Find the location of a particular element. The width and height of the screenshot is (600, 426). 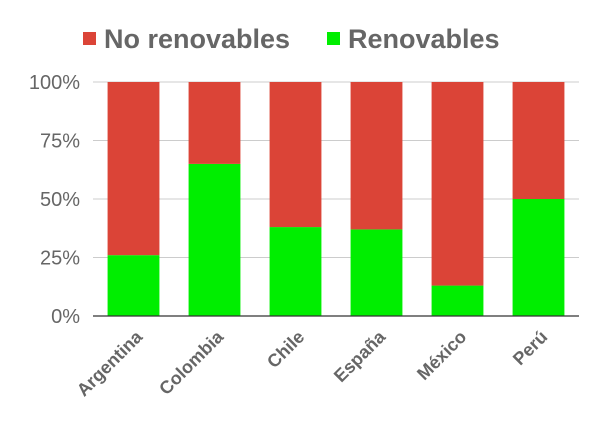

x-tick-label-colombia: Colombia is located at coordinates (191, 362).